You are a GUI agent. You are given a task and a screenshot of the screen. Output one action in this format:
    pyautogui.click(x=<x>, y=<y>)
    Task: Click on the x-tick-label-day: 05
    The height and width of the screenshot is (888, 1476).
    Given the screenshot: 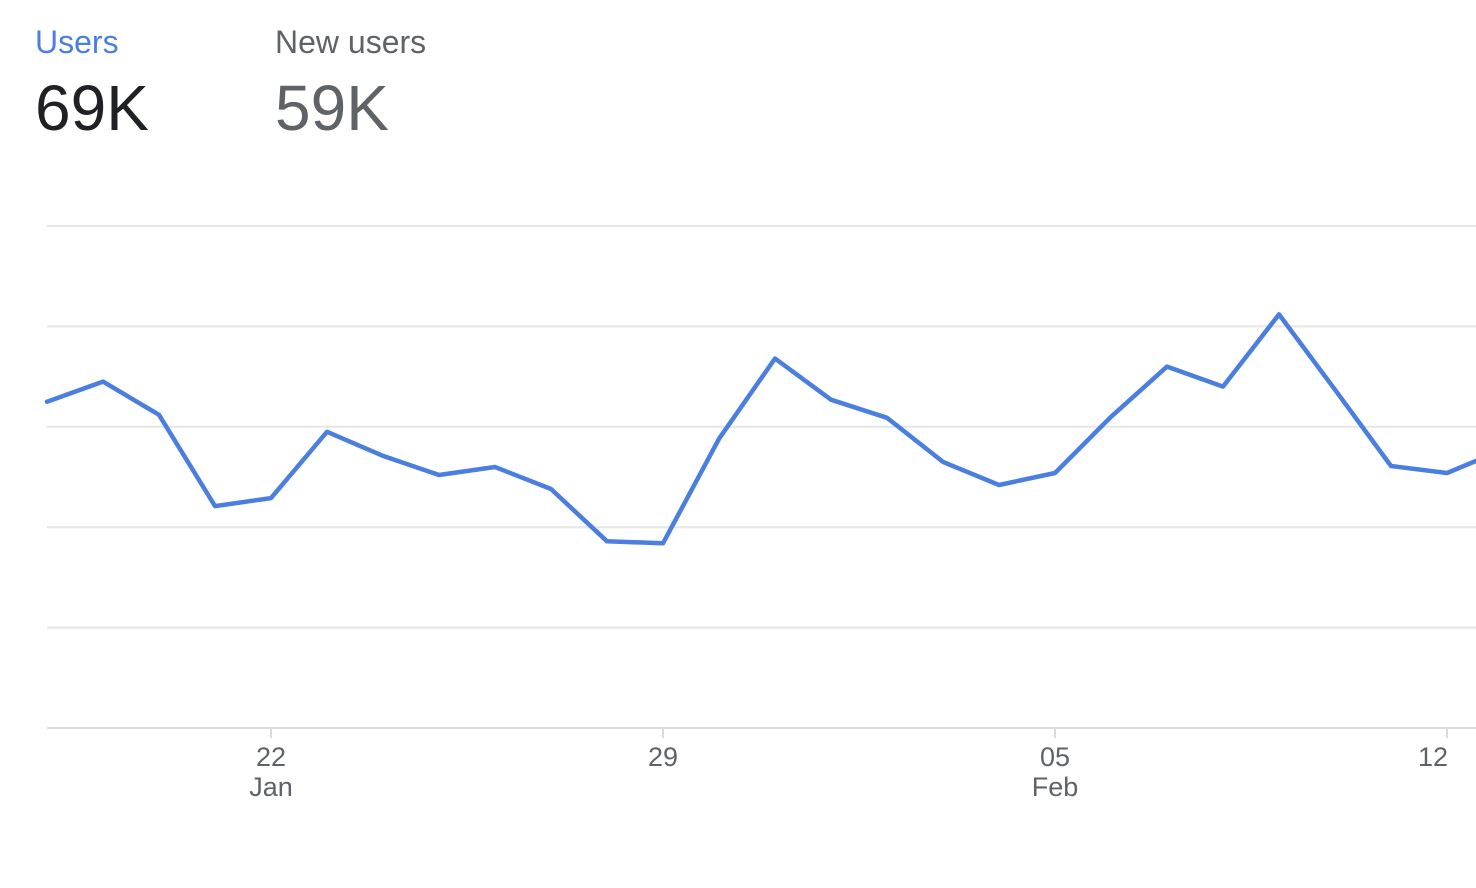 What is the action you would take?
    pyautogui.click(x=1055, y=757)
    